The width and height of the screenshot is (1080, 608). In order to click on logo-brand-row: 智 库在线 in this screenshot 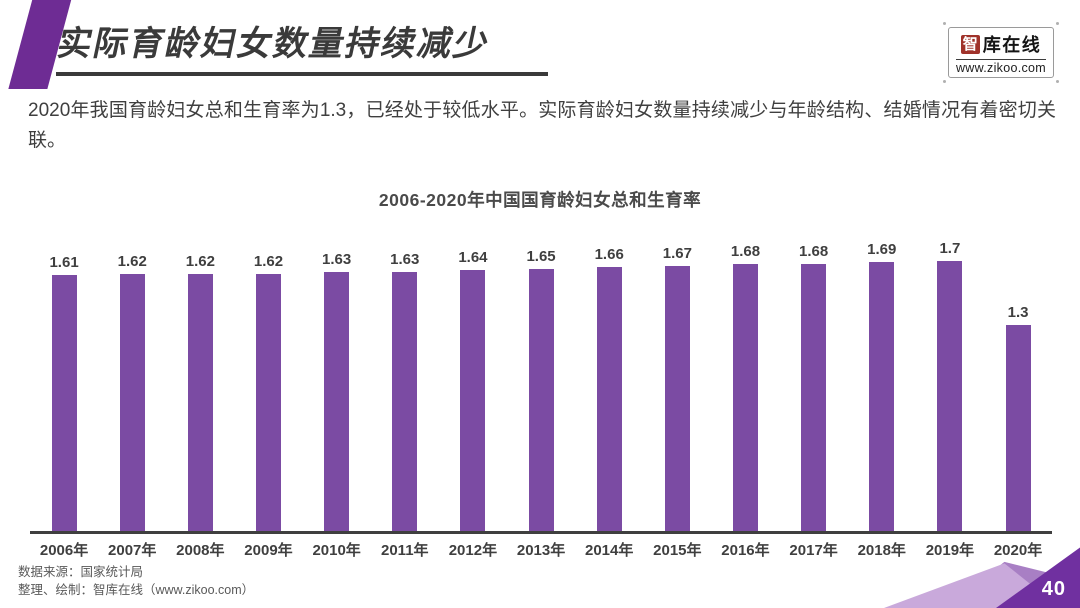, I will do `click(1000, 45)`.